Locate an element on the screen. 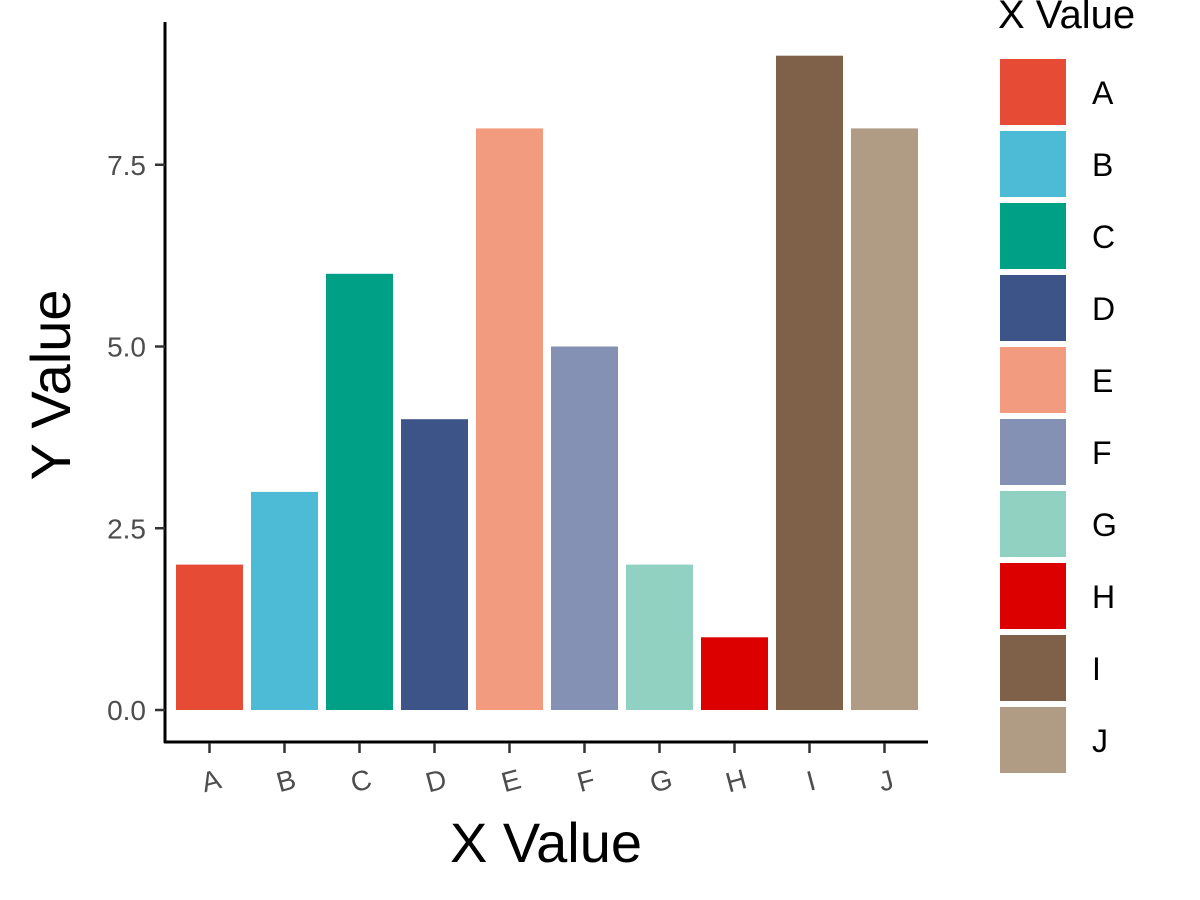  bar-e is located at coordinates (509, 419).